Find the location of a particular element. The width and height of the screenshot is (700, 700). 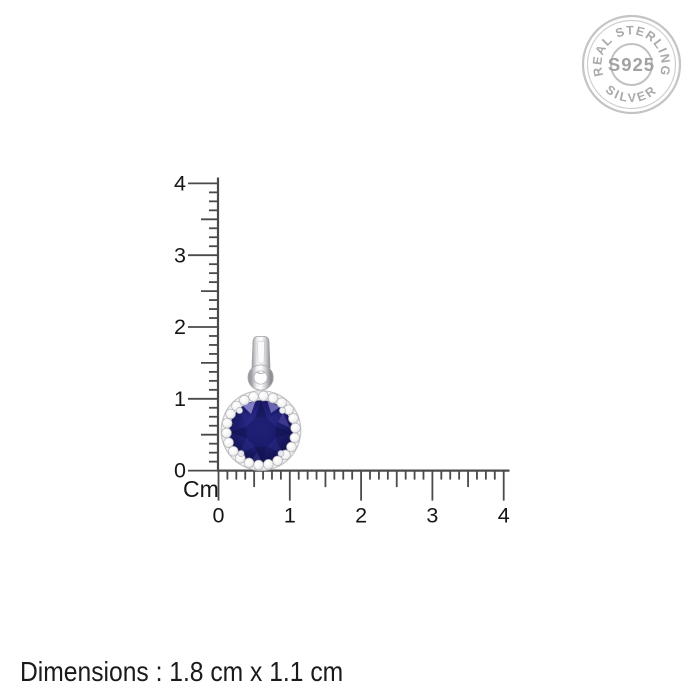

vertical-ruler-ticks is located at coordinates (203, 327).